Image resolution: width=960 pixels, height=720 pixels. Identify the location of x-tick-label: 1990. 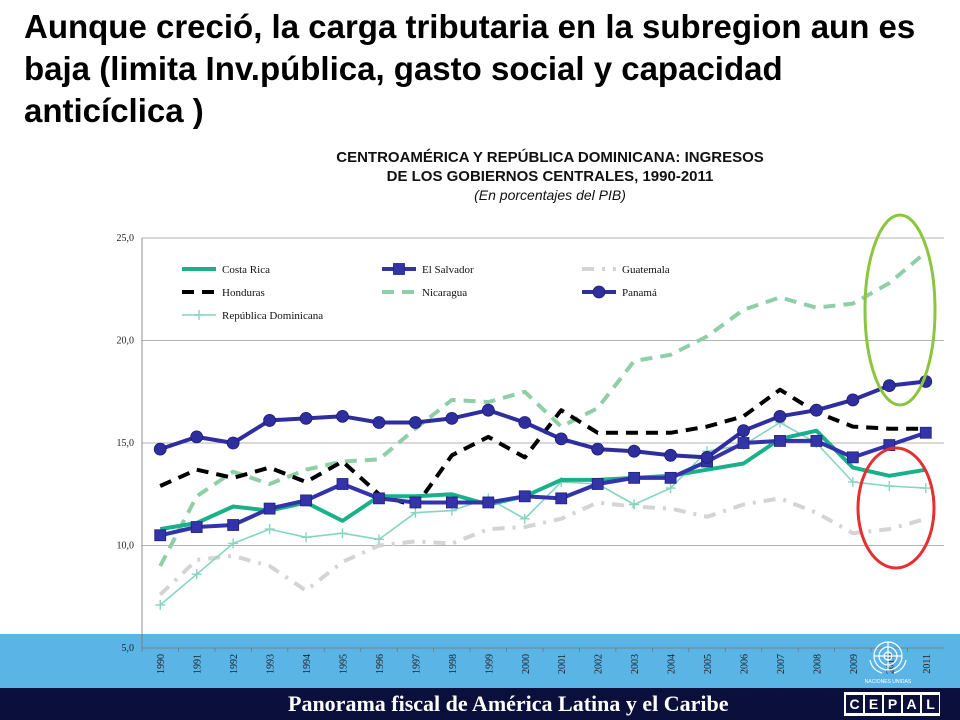
(161, 664).